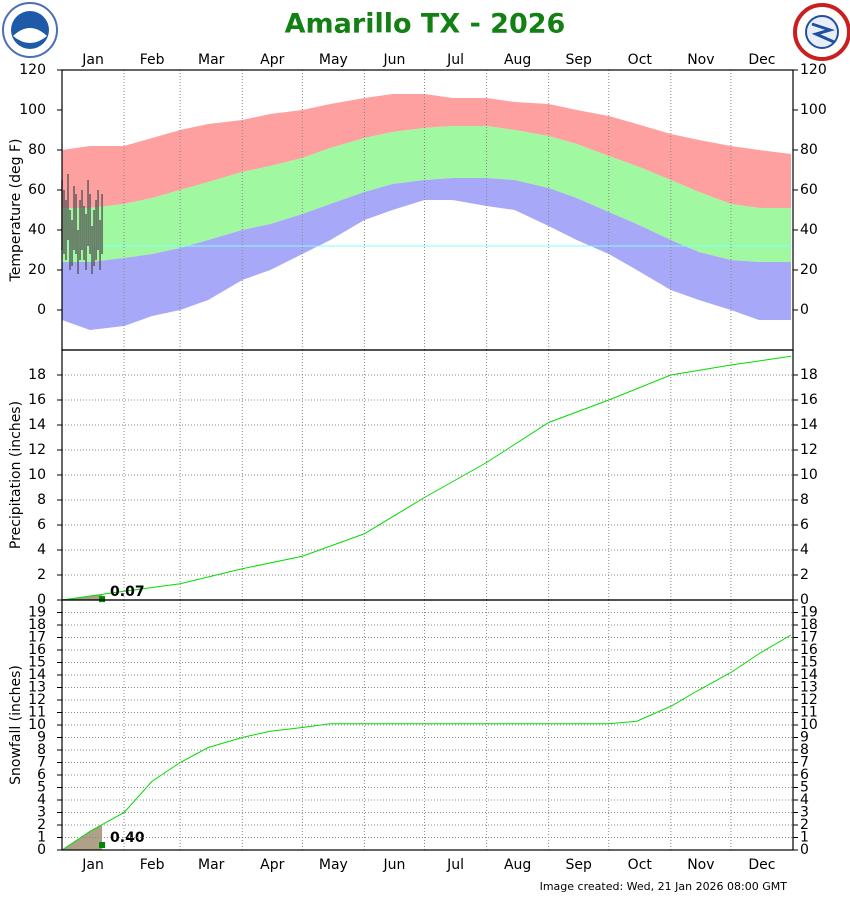 The height and width of the screenshot is (900, 850). What do you see at coordinates (41, 813) in the screenshot?
I see `y-tick-label: 3` at bounding box center [41, 813].